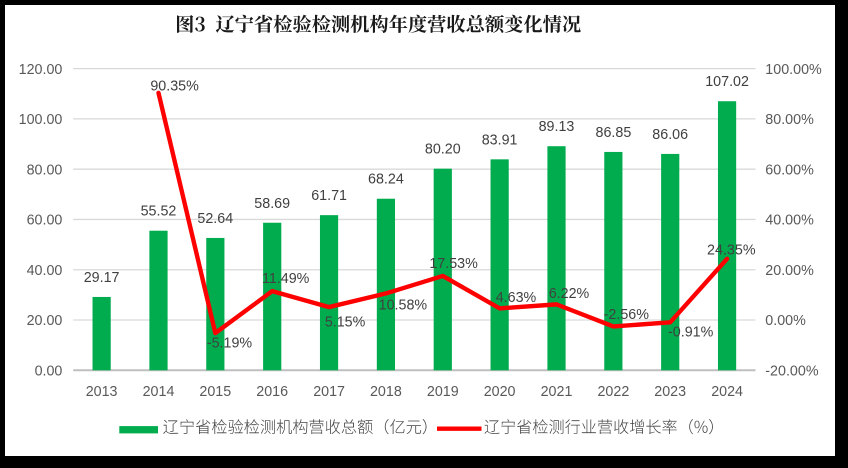 The width and height of the screenshot is (848, 468). I want to click on svg-text: 86.85, so click(614, 133).